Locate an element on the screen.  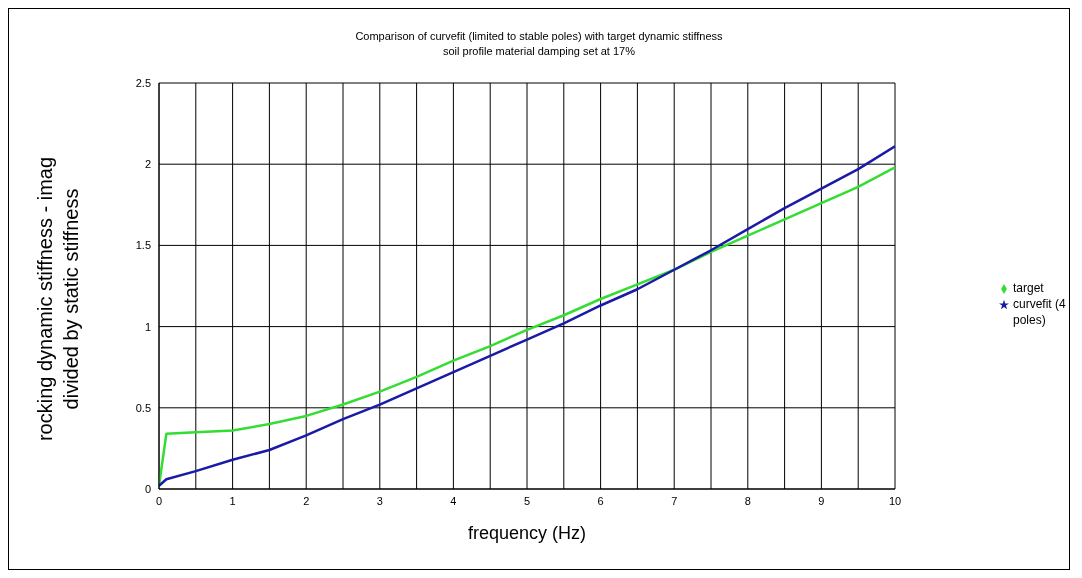
legend-label: target is located at coordinates (1028, 288).